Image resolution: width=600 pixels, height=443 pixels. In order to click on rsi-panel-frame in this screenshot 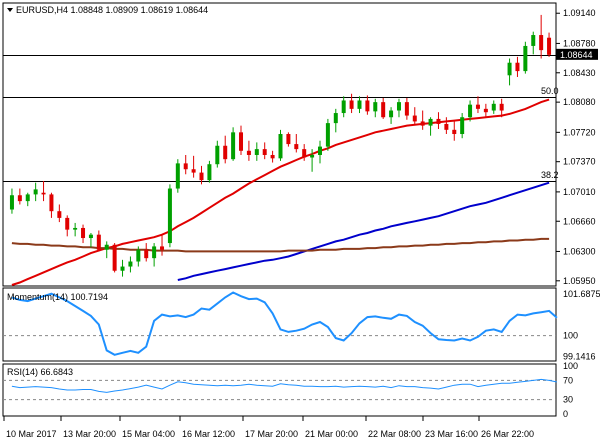, I will do `click(279, 390)`.